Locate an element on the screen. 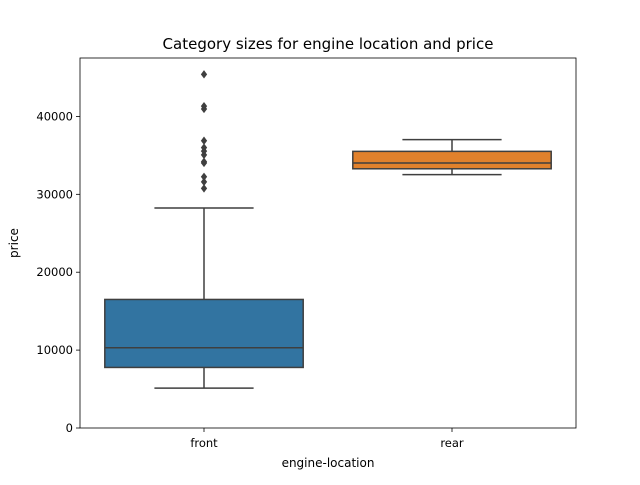 The width and height of the screenshot is (640, 485). y-tick-label: 40000 is located at coordinates (54, 116).